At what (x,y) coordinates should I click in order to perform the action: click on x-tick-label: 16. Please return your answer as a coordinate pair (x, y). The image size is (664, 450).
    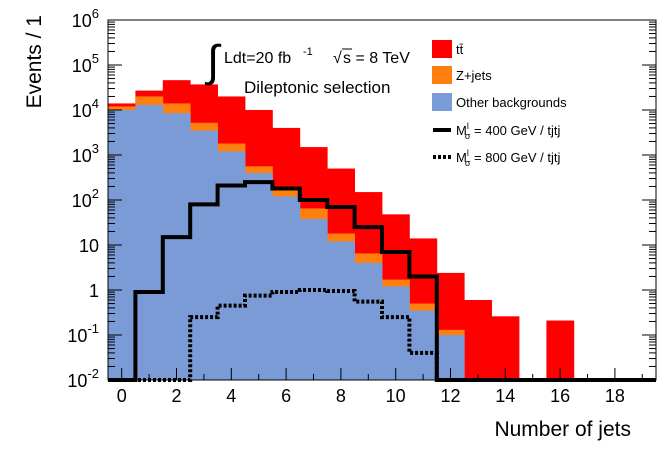
    Looking at the image, I should click on (560, 396).